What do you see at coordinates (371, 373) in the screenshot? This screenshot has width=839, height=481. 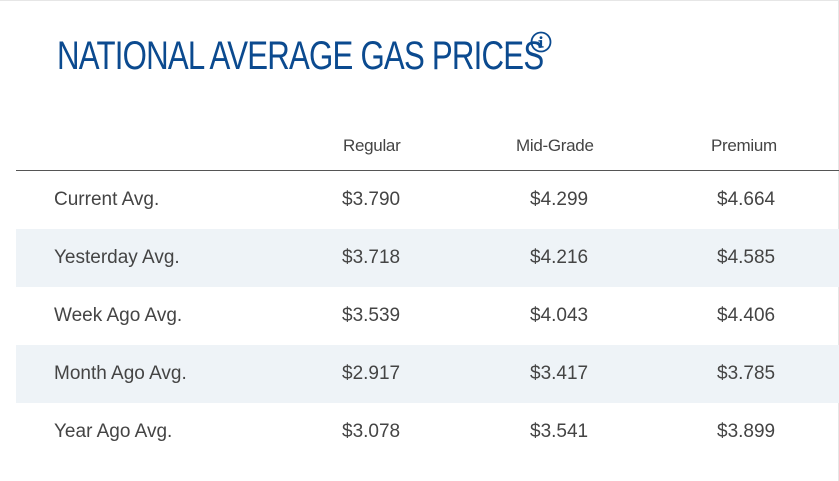 I see `regular-price: $2.917` at bounding box center [371, 373].